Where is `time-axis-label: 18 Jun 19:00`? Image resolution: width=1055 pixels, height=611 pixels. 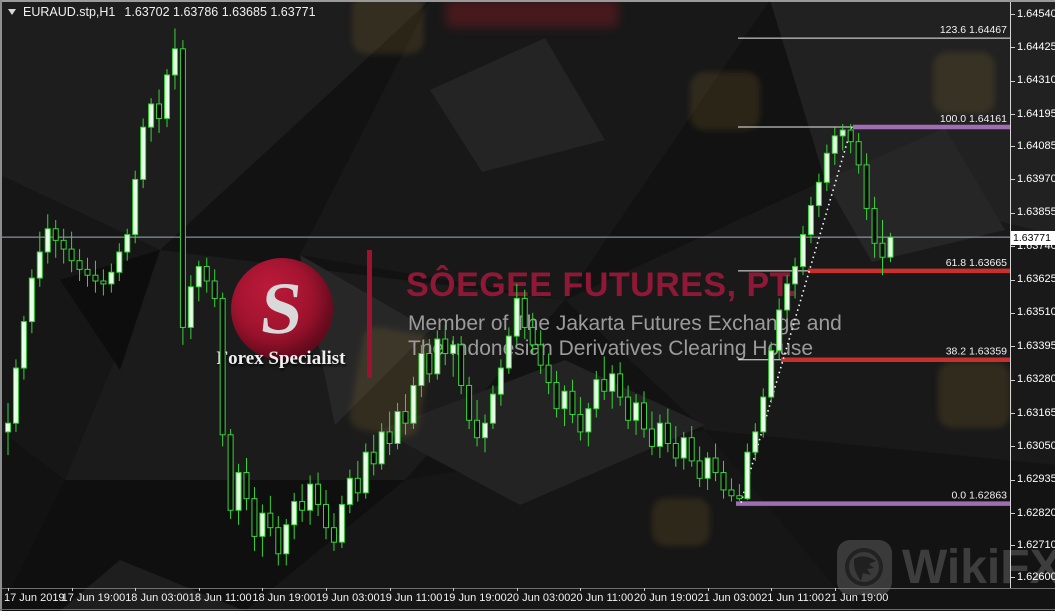 time-axis-label: 18 Jun 19:00 is located at coordinates (284, 598).